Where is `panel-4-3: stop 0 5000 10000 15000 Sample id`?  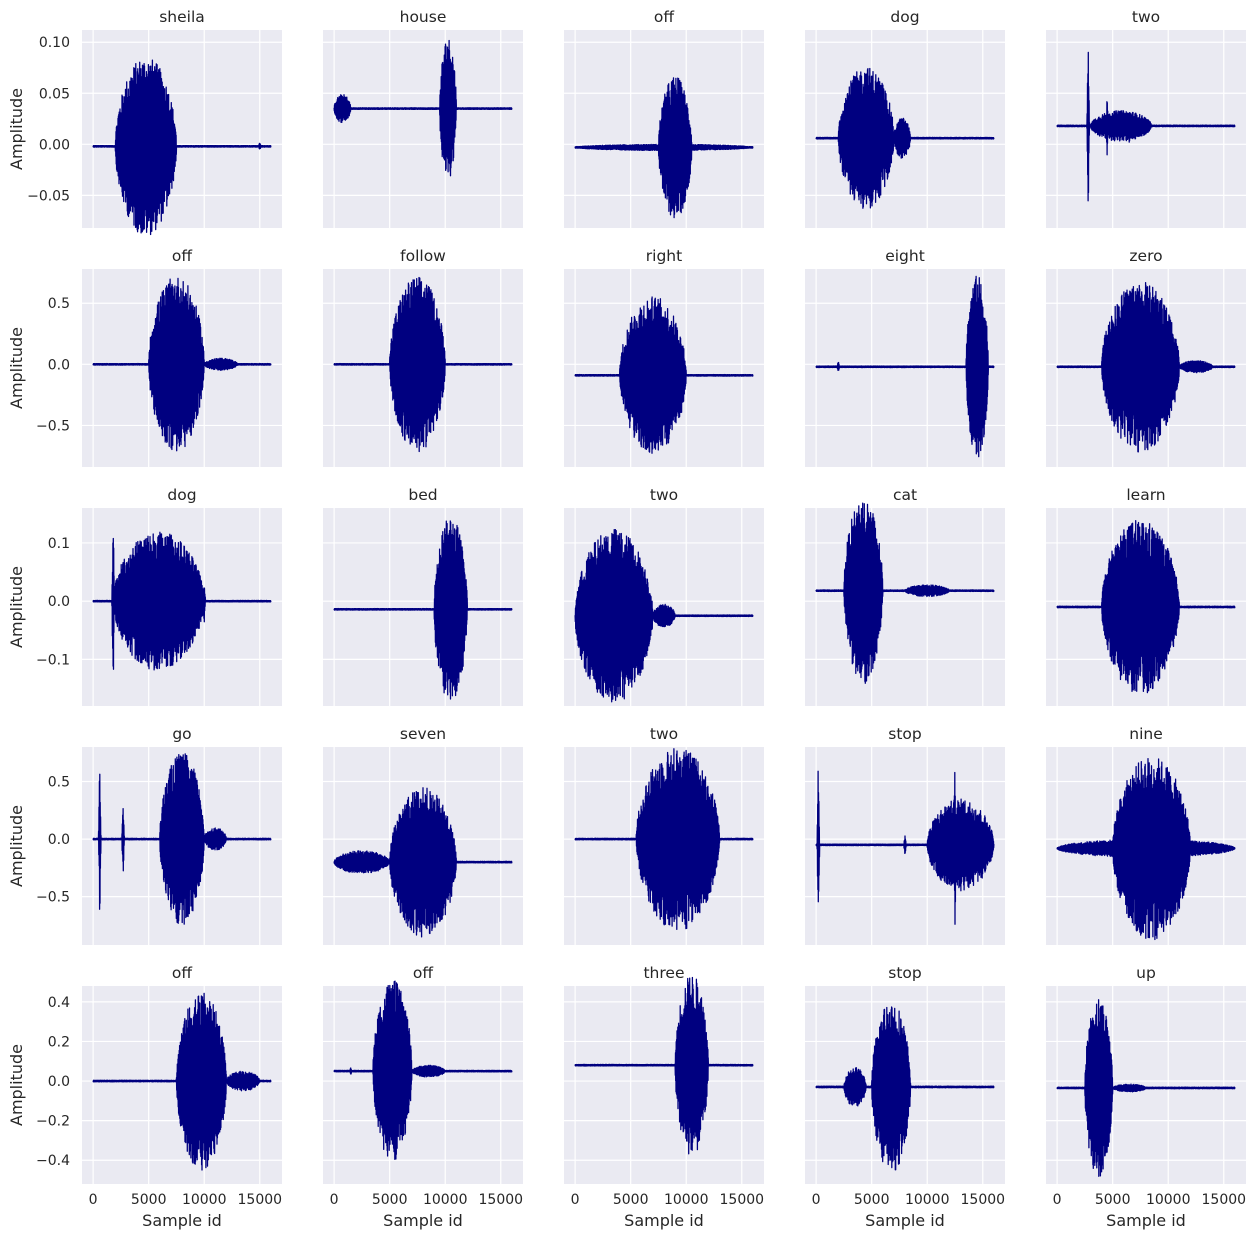
panel-4-3: stop 0 5000 10000 15000 Sample id is located at coordinates (905, 1097).